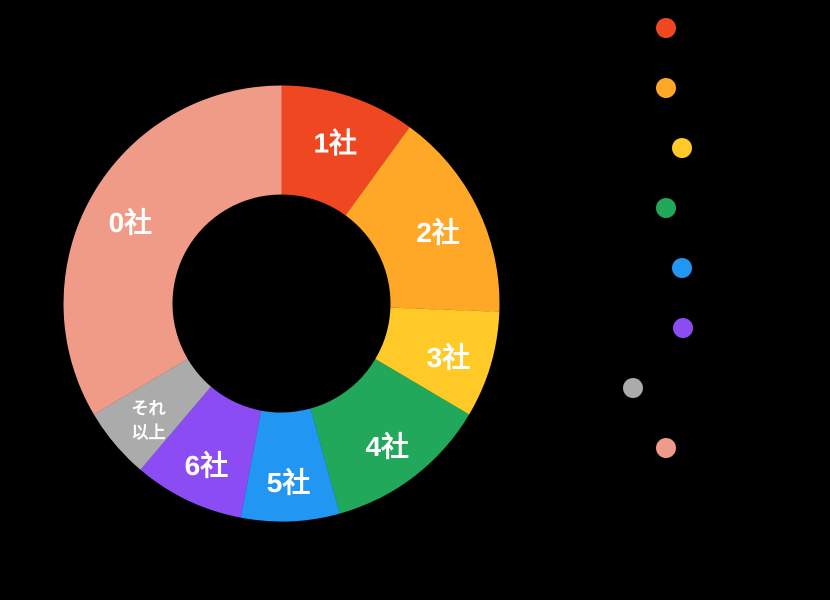 This screenshot has width=830, height=600. I want to click on donut-slice-2社, so click(422, 219).